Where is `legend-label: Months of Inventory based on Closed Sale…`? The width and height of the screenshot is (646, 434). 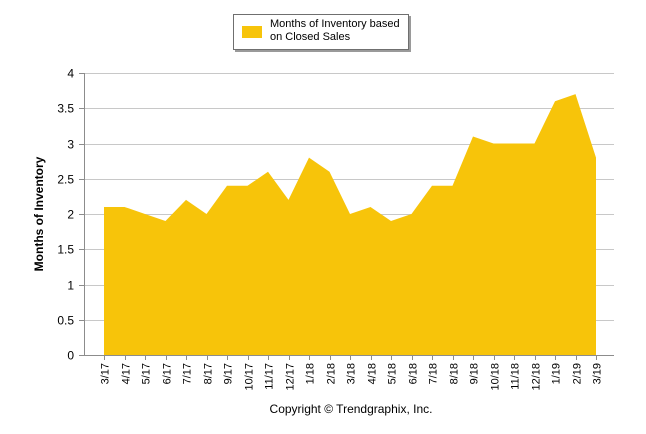 legend-label: Months of Inventory based on Closed Sale… is located at coordinates (335, 30).